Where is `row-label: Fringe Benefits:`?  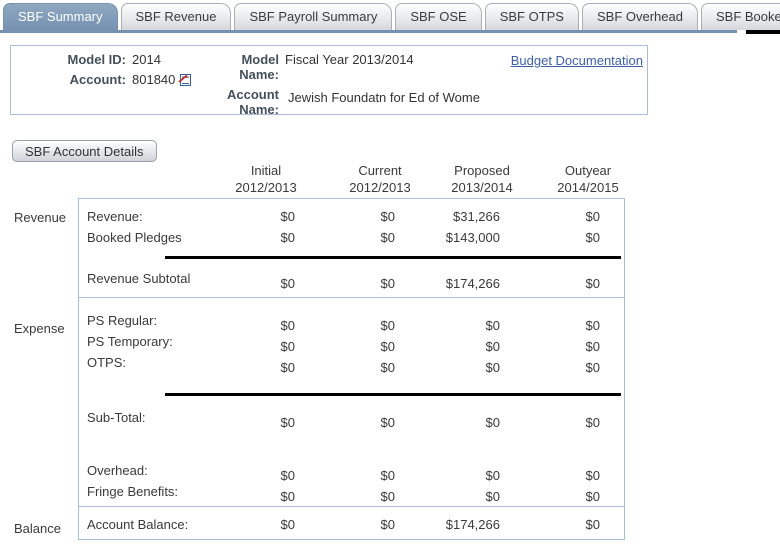
row-label: Fringe Benefits: is located at coordinates (133, 491).